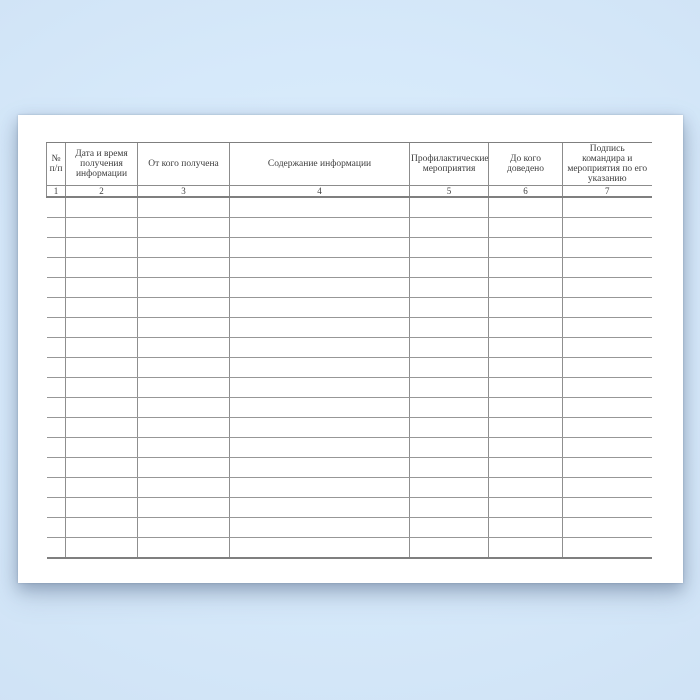 Image resolution: width=700 pixels, height=700 pixels. What do you see at coordinates (319, 164) in the screenshot?
I see `column-header-content: Содержание информации` at bounding box center [319, 164].